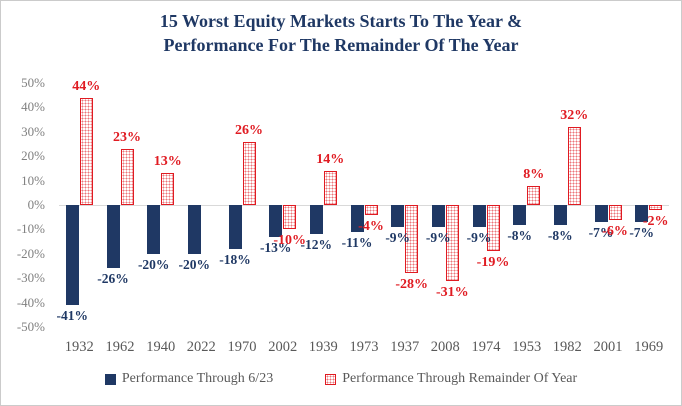 Image resolution: width=682 pixels, height=406 pixels. Describe the element at coordinates (574, 165) in the screenshot. I see `bar-1982-remainder` at that location.